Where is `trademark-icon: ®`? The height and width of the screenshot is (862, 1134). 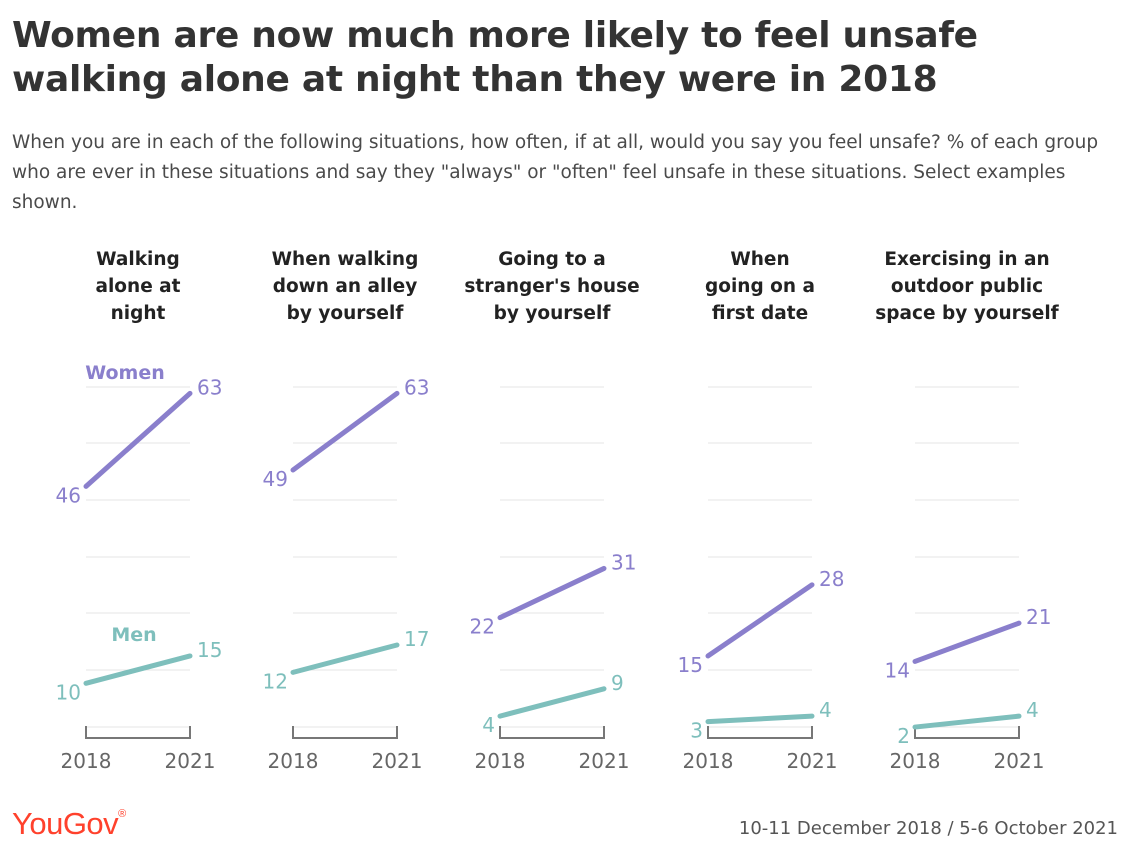
trademark-icon: ® is located at coordinates (122, 814).